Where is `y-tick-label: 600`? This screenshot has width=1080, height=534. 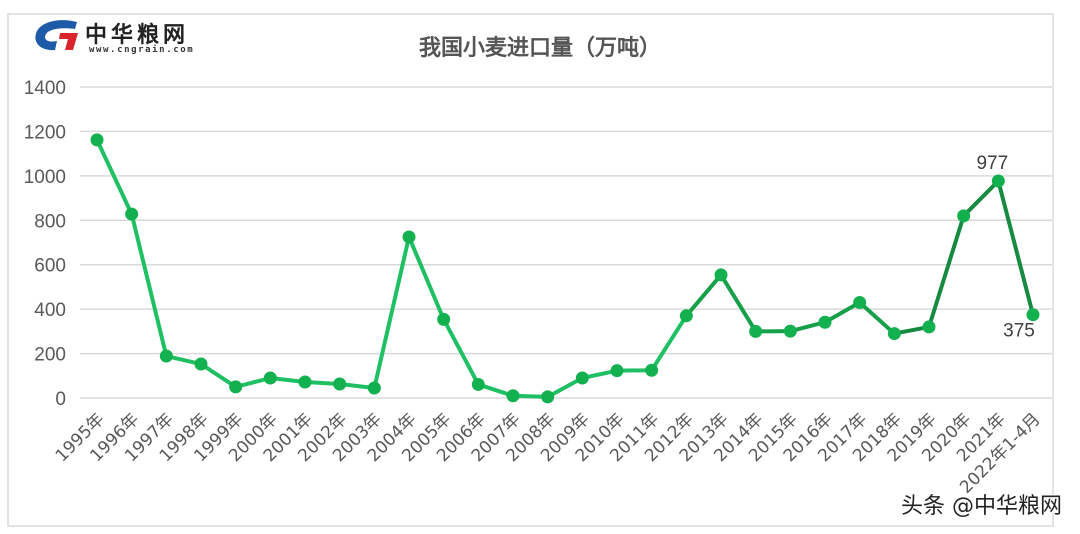 y-tick-label: 600 is located at coordinates (50, 266).